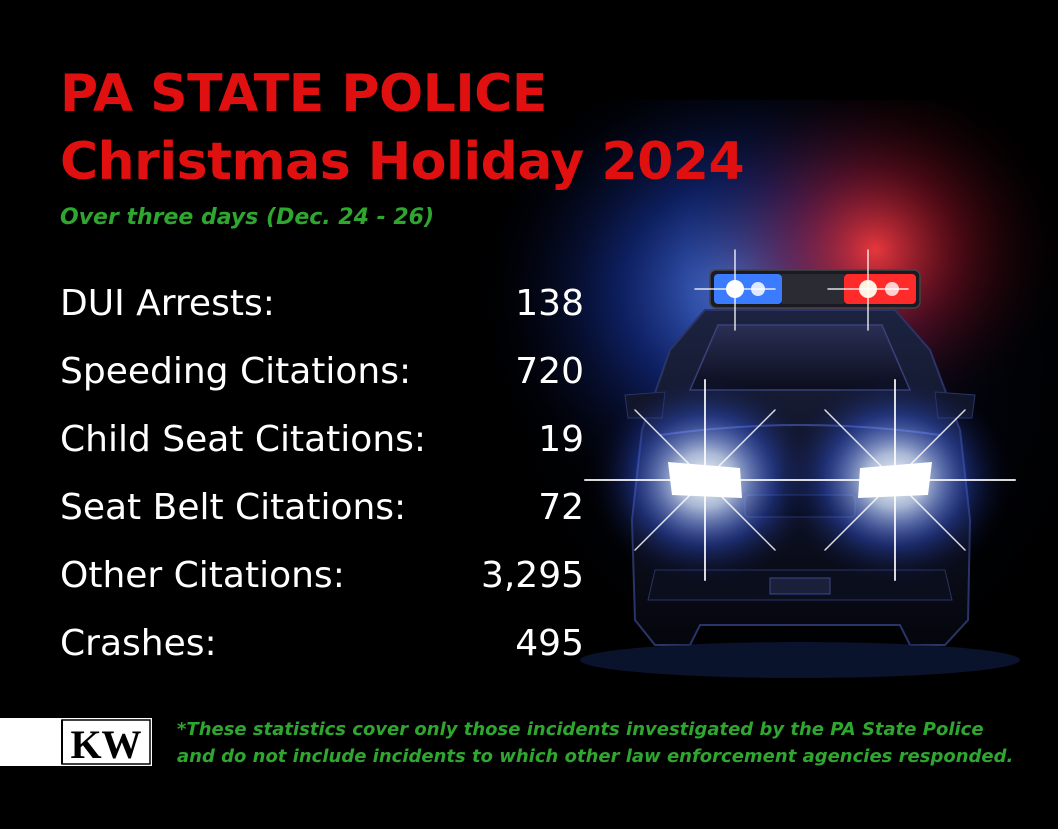 The width and height of the screenshot is (1058, 829). What do you see at coordinates (322, 314) in the screenshot?
I see `stat-row-dui-arrests: DUI Arrests: 138` at bounding box center [322, 314].